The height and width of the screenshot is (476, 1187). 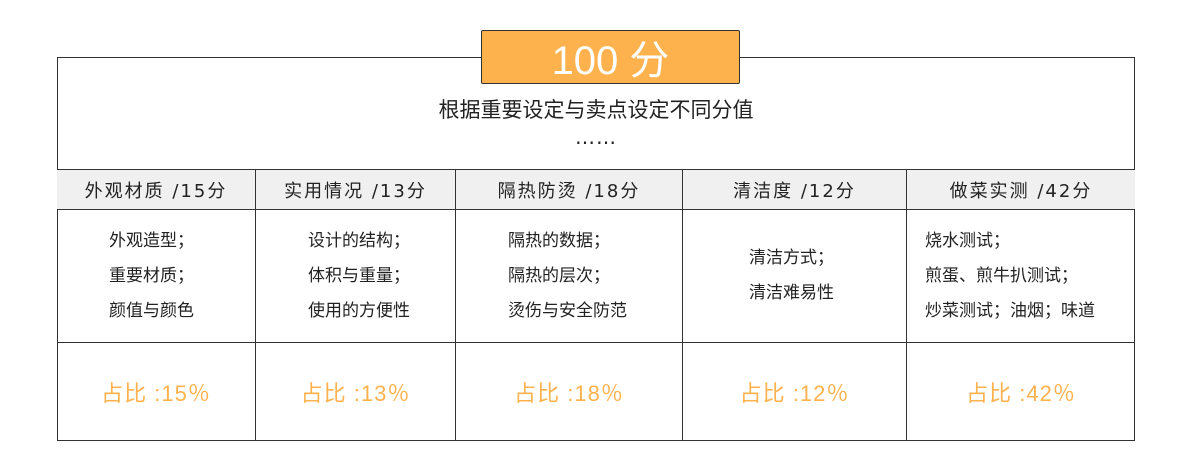 I want to click on criteria-item: 煎蛋、煎牛扒测试；, so click(x=1001, y=275).